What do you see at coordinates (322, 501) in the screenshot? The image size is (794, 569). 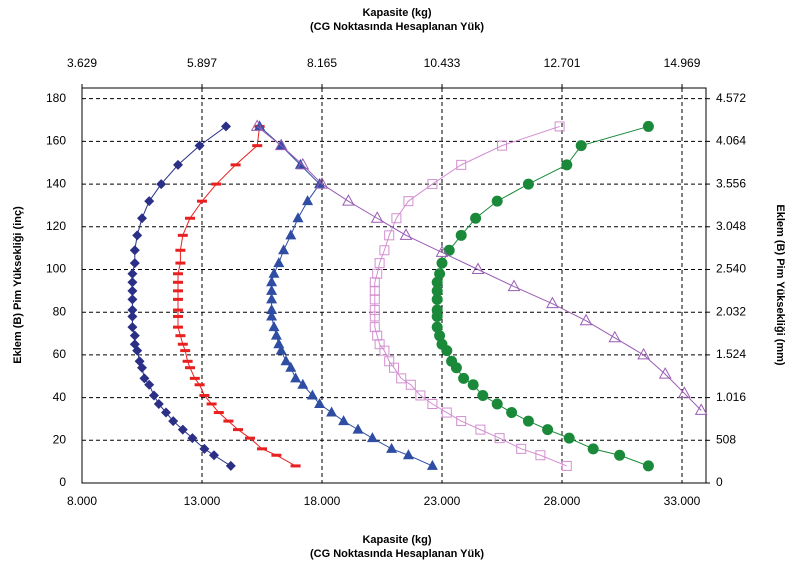 I see `x-tick-label: 18.000` at bounding box center [322, 501].